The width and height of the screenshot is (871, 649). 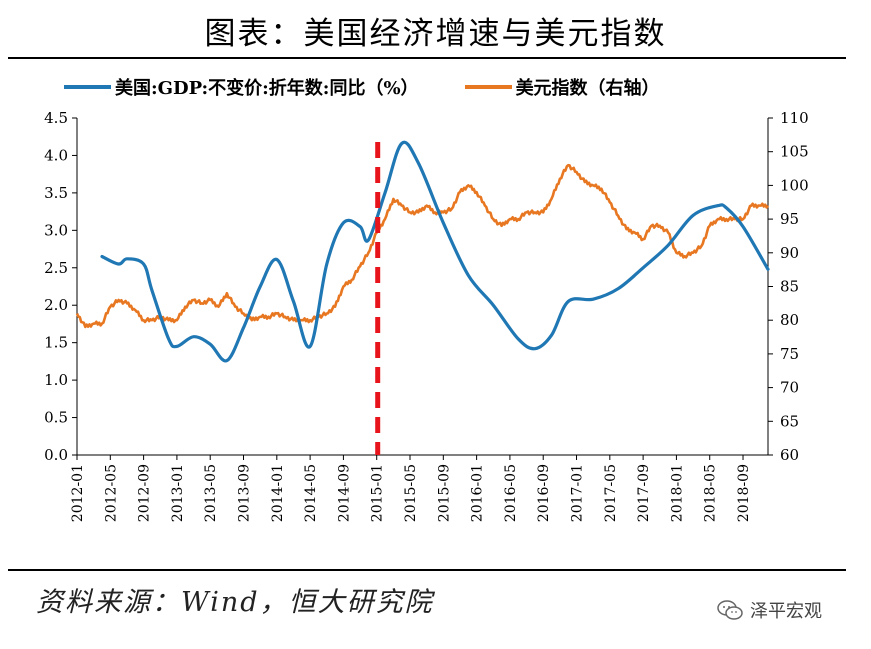 What do you see at coordinates (427, 570) in the screenshot?
I see `bottom-divider` at bounding box center [427, 570].